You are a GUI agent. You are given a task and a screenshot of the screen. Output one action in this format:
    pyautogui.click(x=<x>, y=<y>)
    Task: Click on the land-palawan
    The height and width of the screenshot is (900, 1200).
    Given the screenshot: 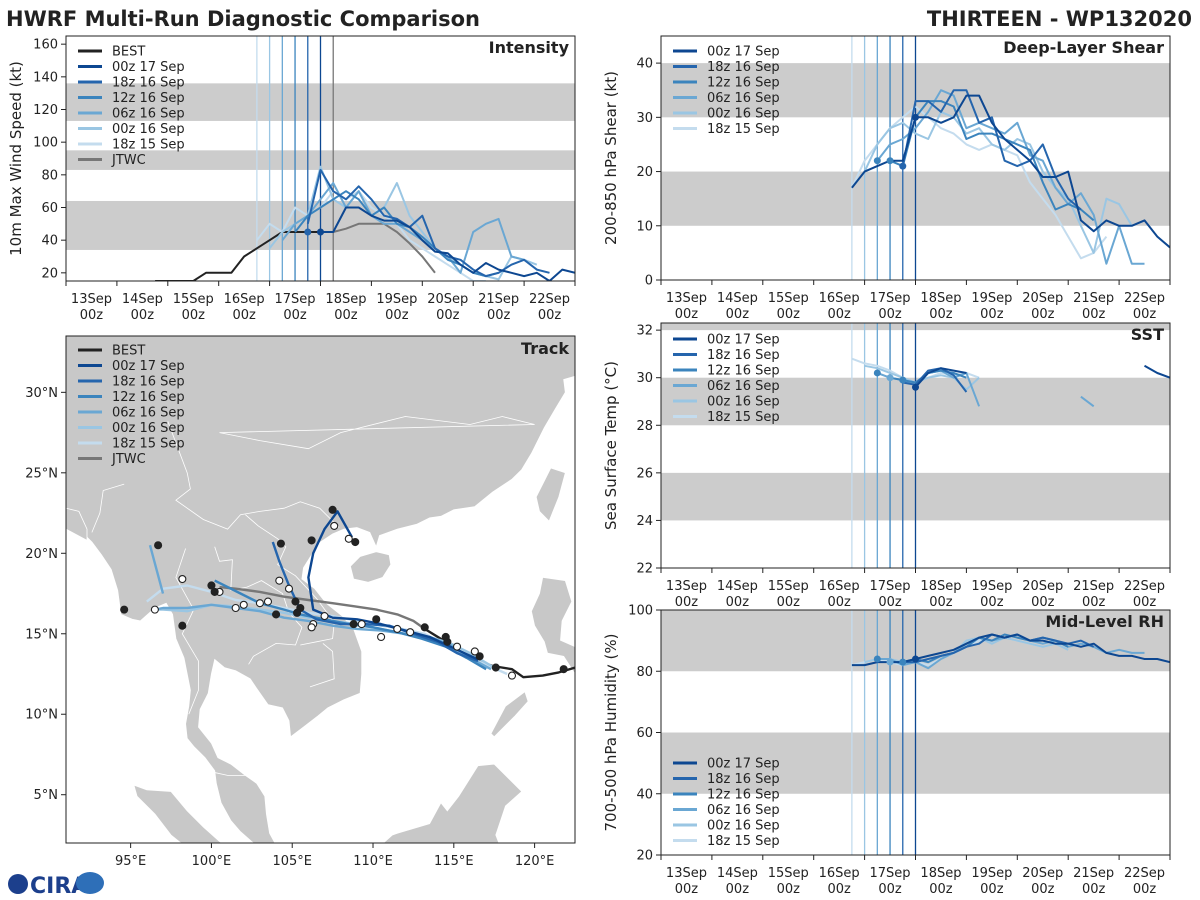 What is the action you would take?
    pyautogui.click(x=509, y=714)
    